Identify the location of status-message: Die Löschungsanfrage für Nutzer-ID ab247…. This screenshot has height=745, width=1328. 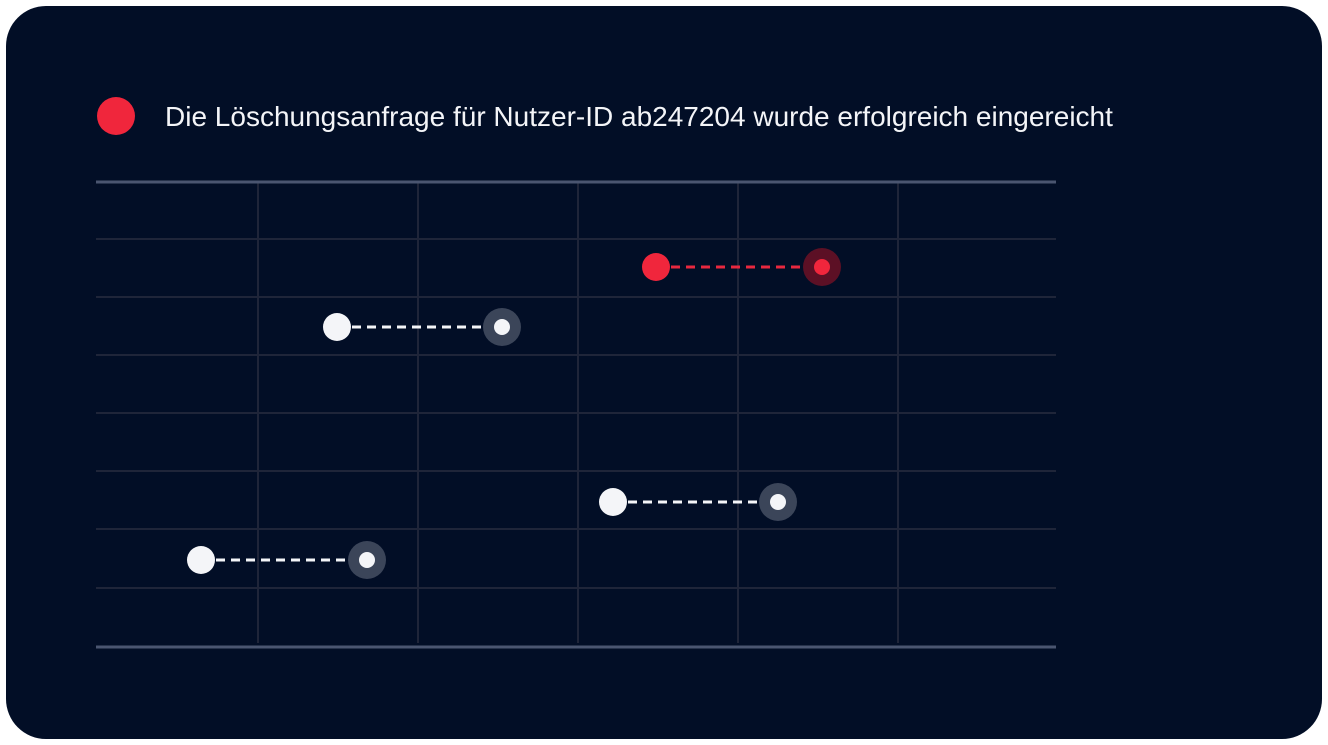
(639, 116).